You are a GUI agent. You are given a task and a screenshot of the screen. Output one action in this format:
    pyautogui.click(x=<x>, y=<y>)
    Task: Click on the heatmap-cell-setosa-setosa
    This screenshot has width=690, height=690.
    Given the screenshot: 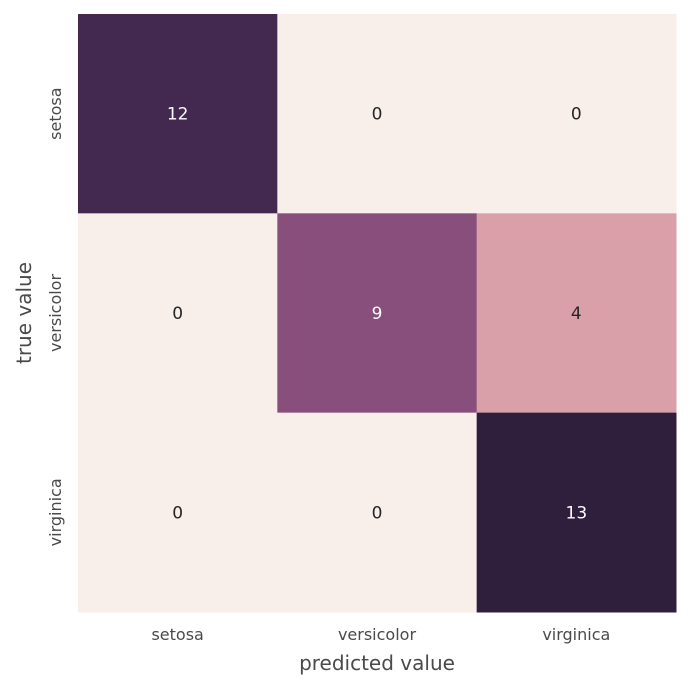 What is the action you would take?
    pyautogui.click(x=178, y=114)
    